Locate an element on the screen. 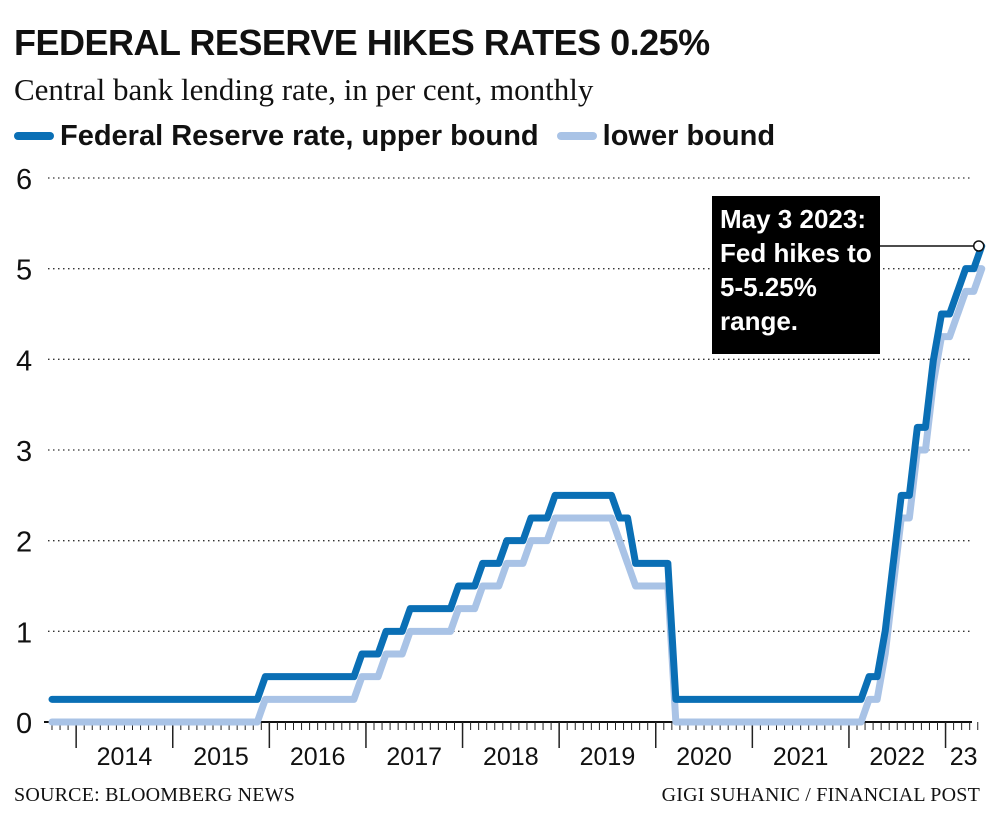  x-tick-label: 2014 is located at coordinates (125, 757).